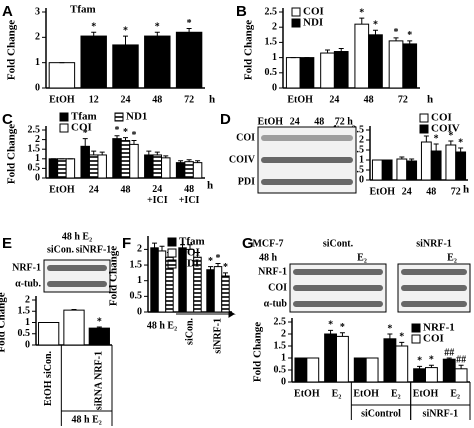 Image resolution: width=474 pixels, height=428 pixels. Describe the element at coordinates (439, 328) in the screenshot. I see `legend-label: NRF-1` at that location.